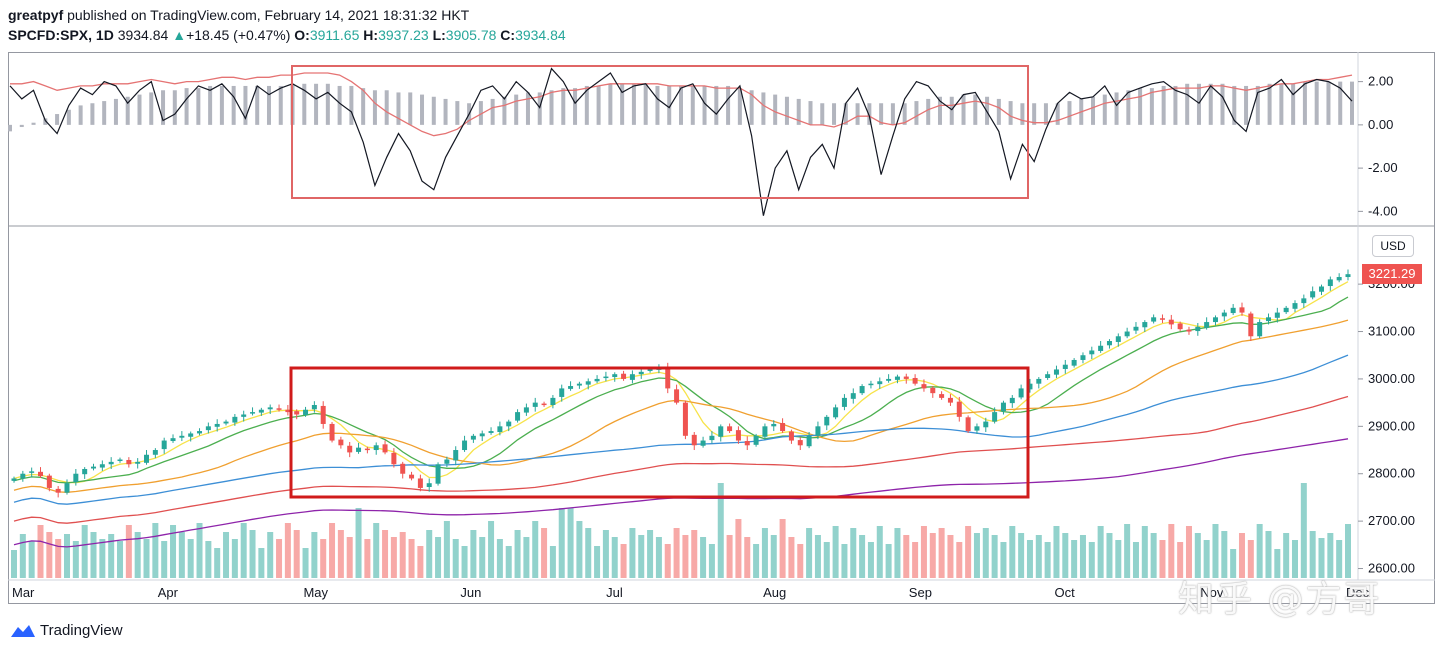  I want to click on osc-tick-label: -4.00, so click(1383, 210).